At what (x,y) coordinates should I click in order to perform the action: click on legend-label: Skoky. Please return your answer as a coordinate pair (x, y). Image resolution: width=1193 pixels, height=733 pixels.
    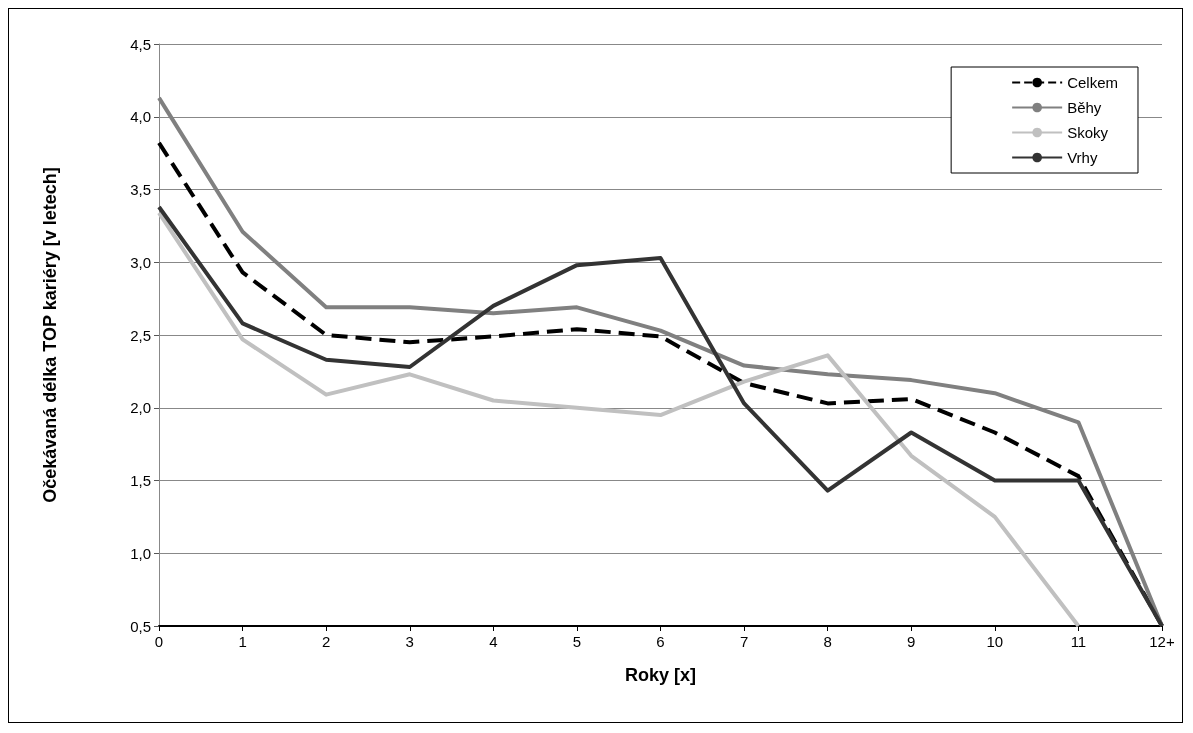
    Looking at the image, I should click on (1088, 132).